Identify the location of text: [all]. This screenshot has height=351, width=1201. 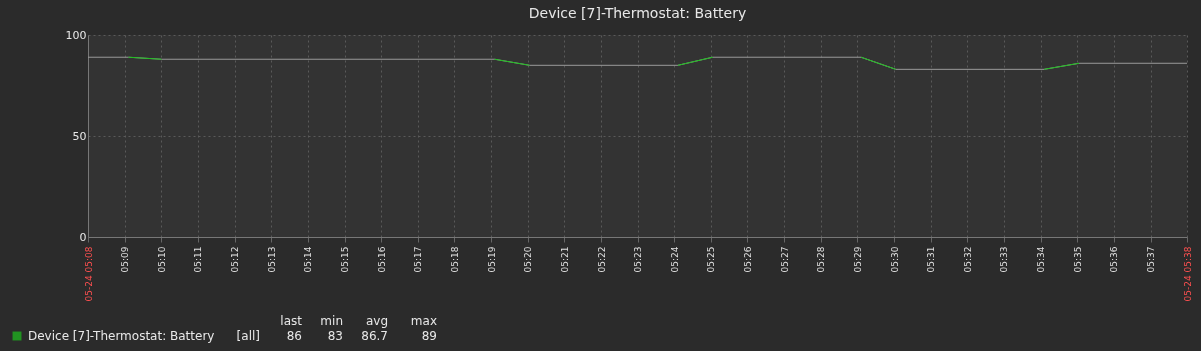
(248, 336).